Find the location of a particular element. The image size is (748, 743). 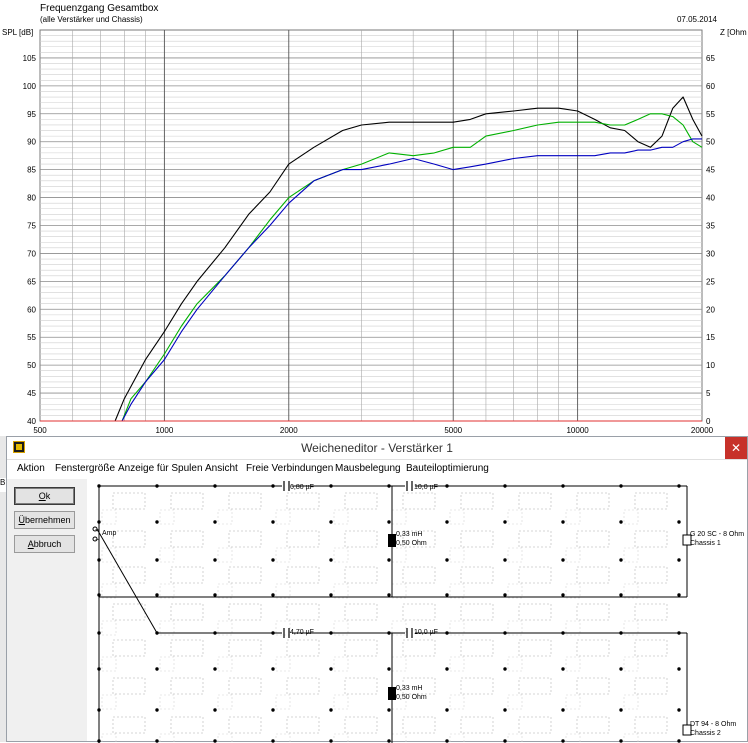

amp-plus-sign: + is located at coordinates (97, 530).